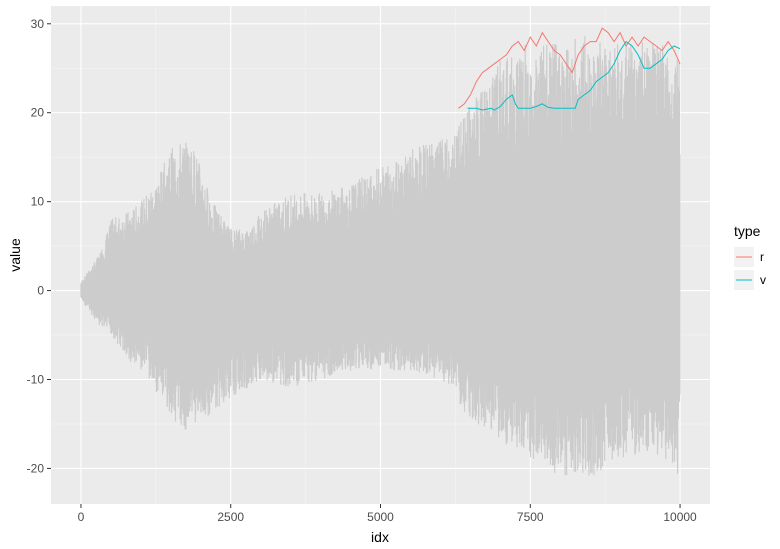 This screenshot has width=780, height=549. I want to click on y-tick-label: 10, so click(38, 202).